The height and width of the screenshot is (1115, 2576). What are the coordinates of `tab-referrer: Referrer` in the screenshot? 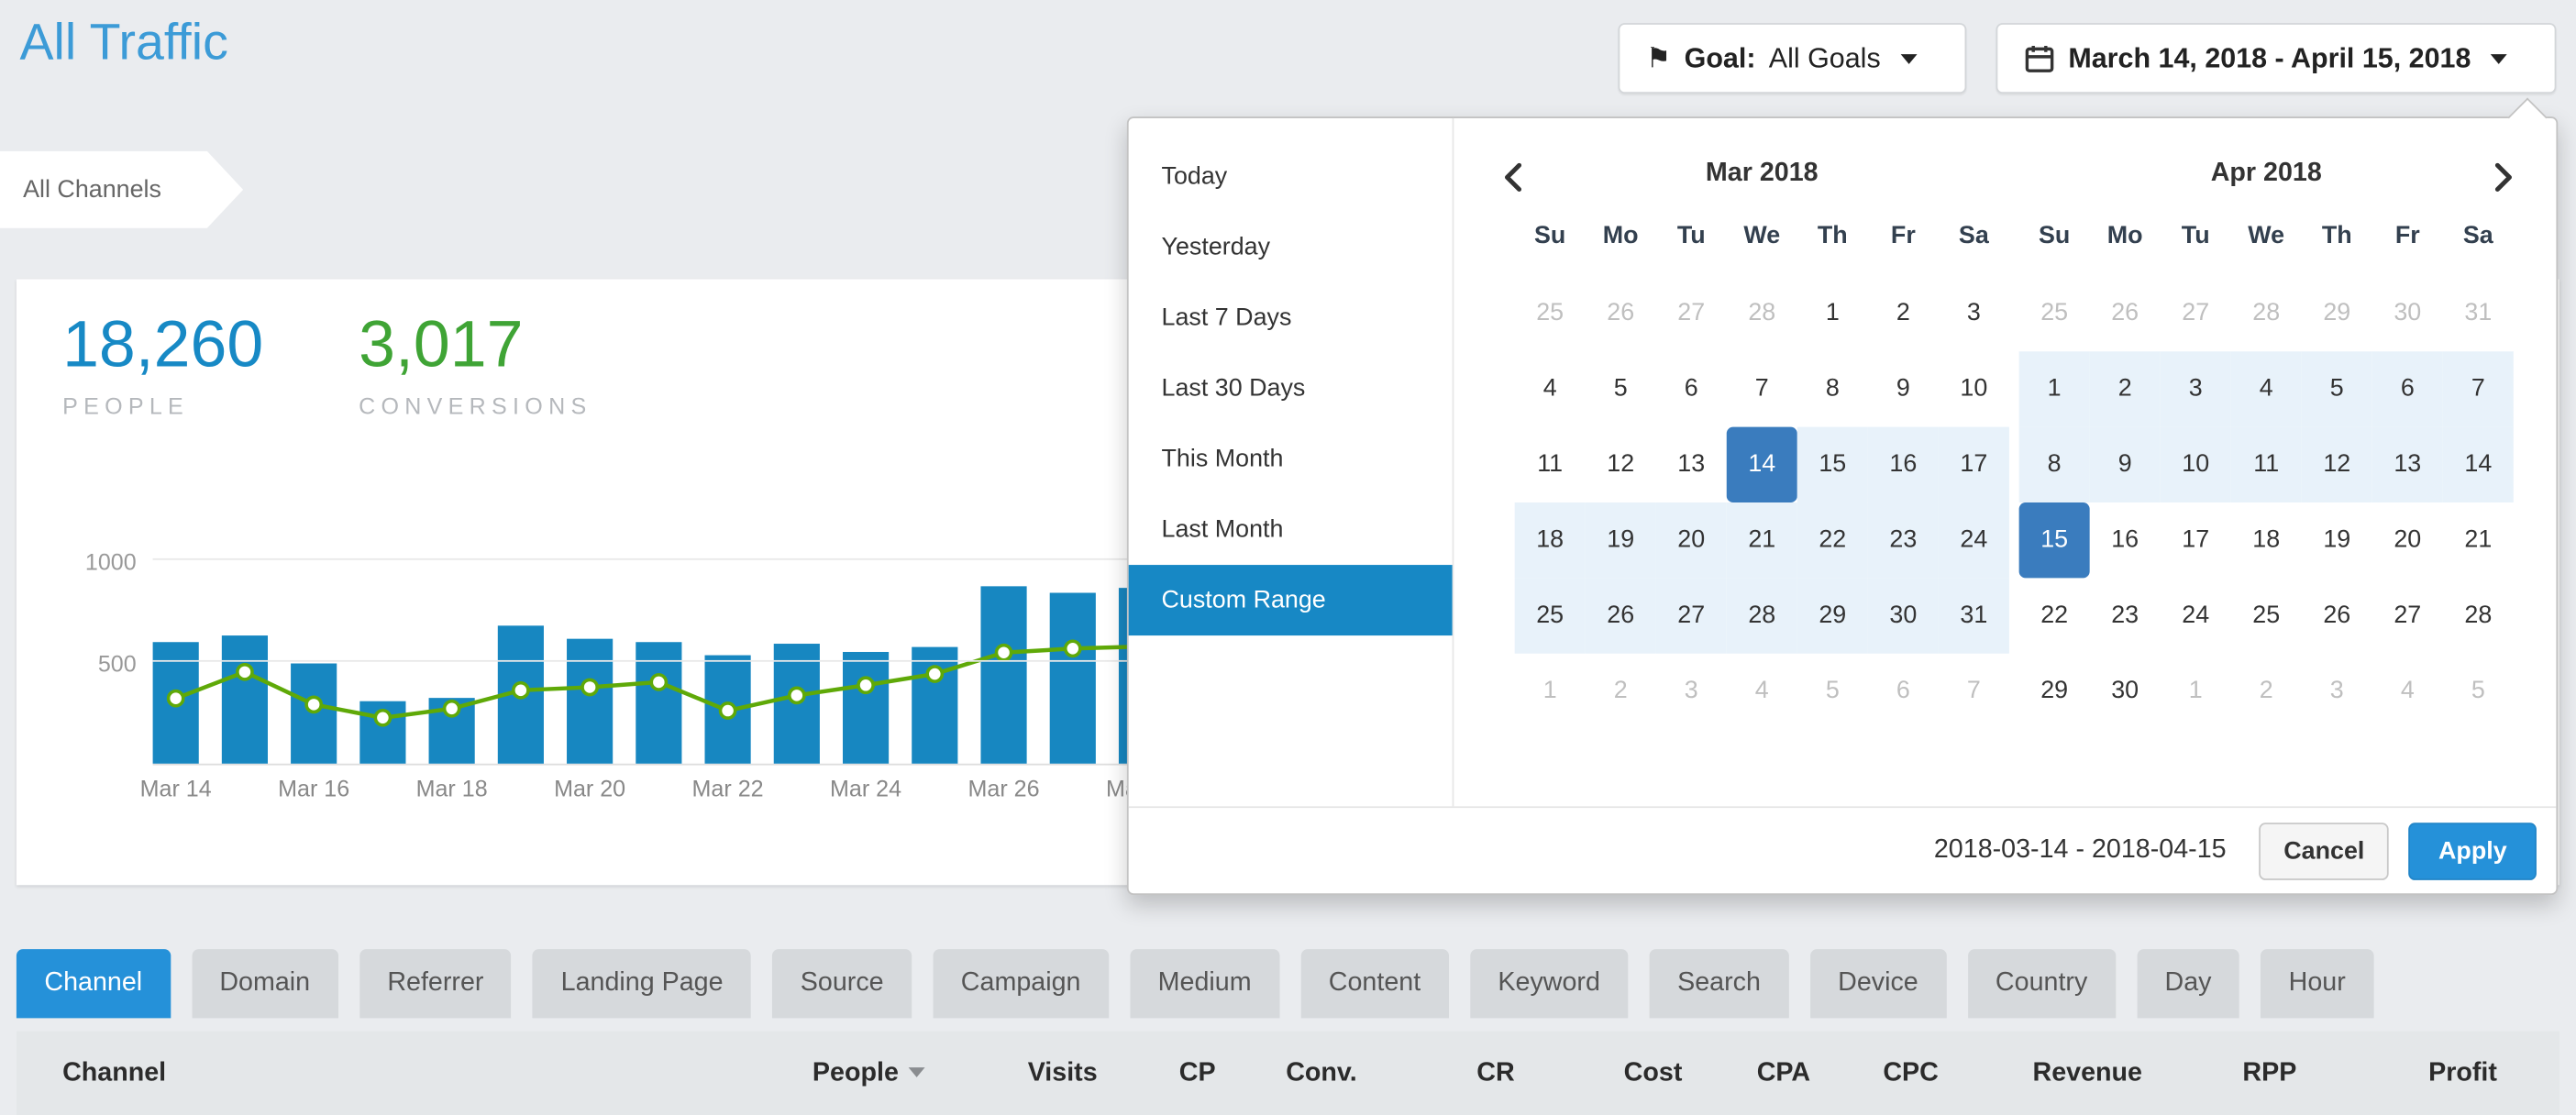 It's located at (435, 984).